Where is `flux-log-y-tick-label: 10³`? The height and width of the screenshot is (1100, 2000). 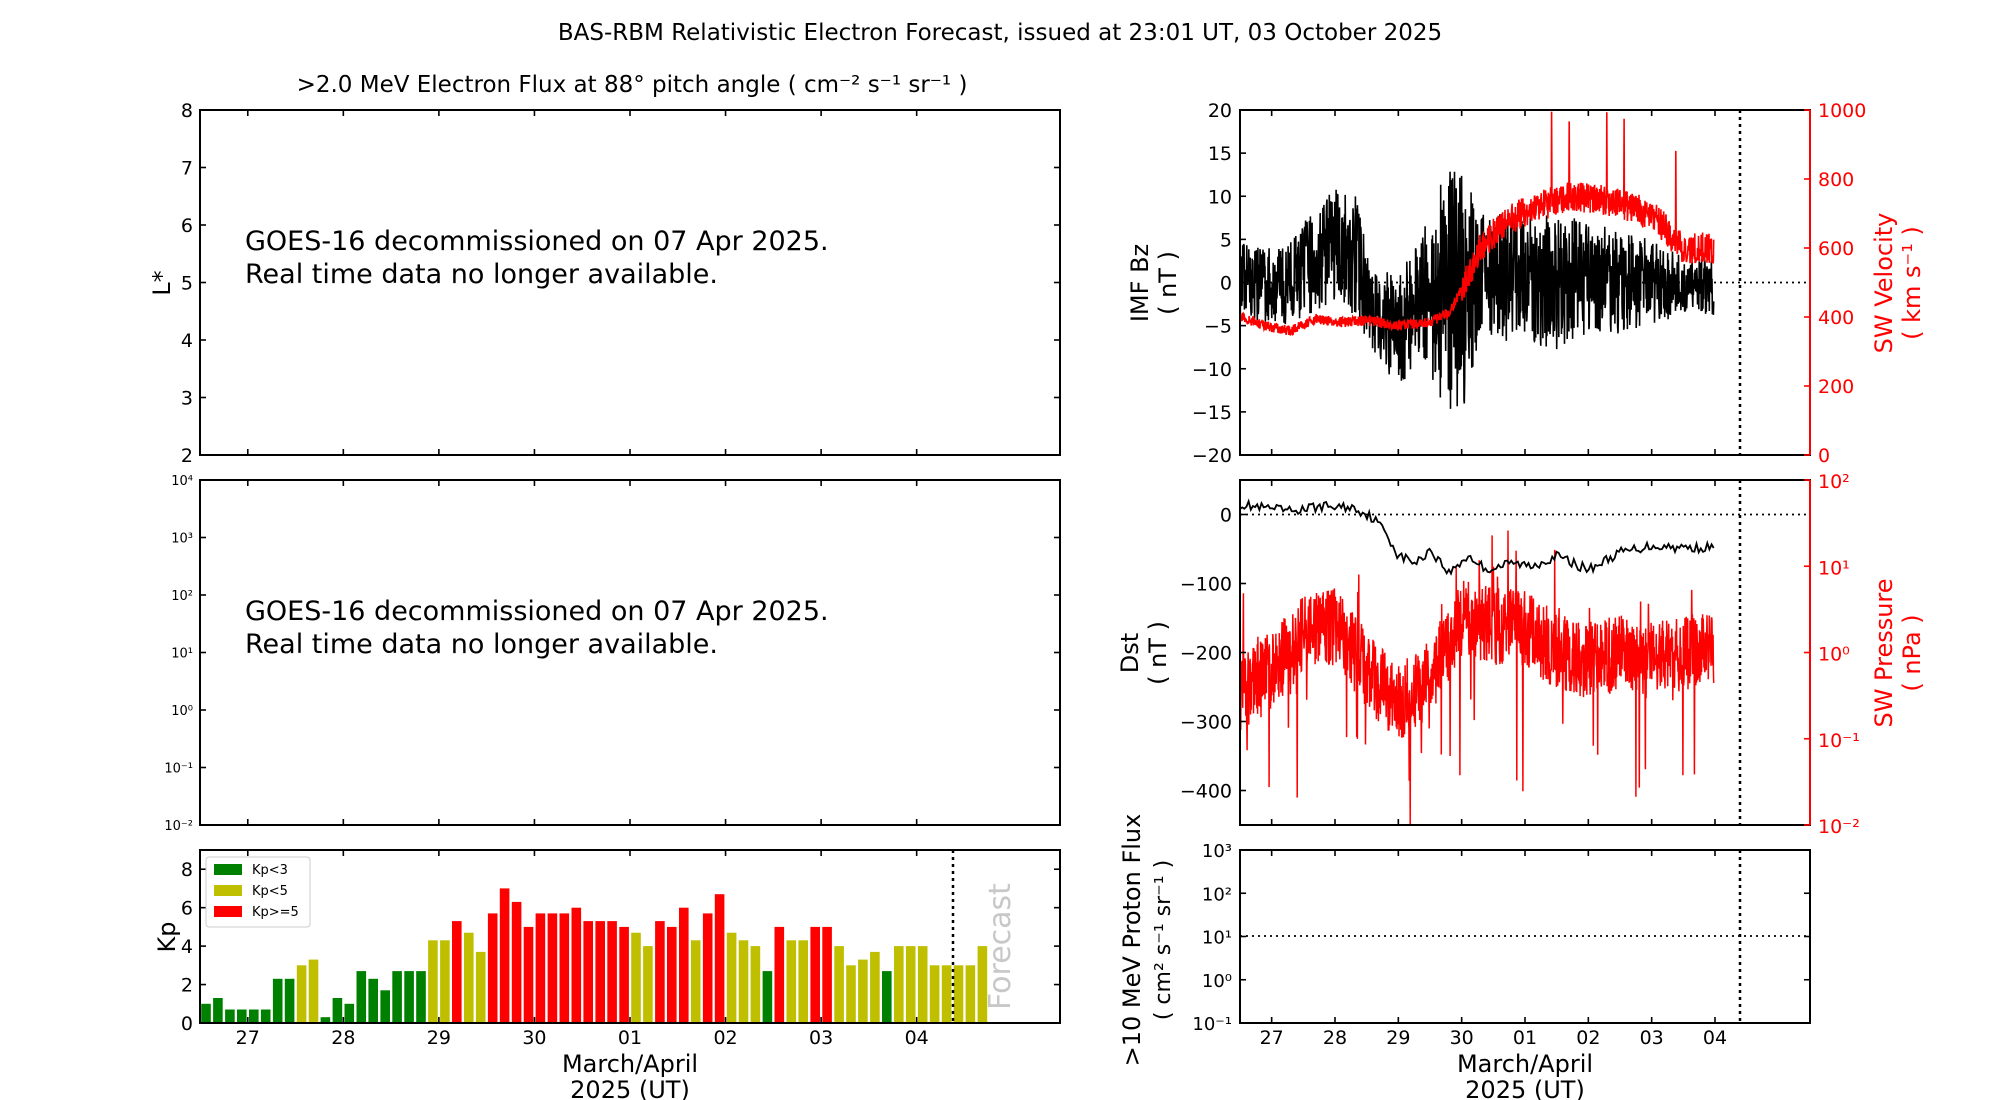
flux-log-y-tick-label: 10³ is located at coordinates (182, 539).